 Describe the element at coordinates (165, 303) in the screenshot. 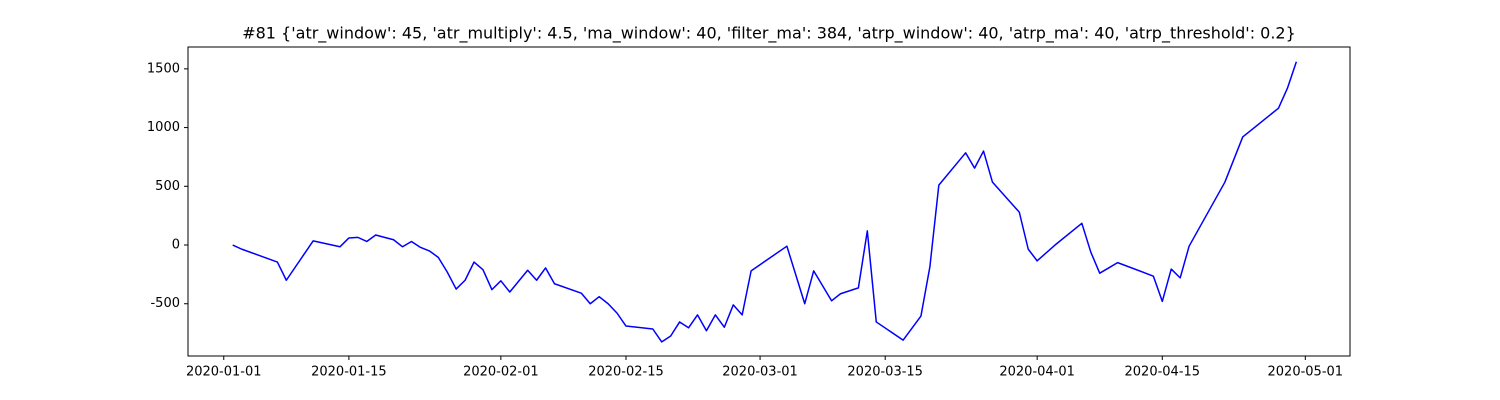

I see `y-tick-label: -500` at that location.